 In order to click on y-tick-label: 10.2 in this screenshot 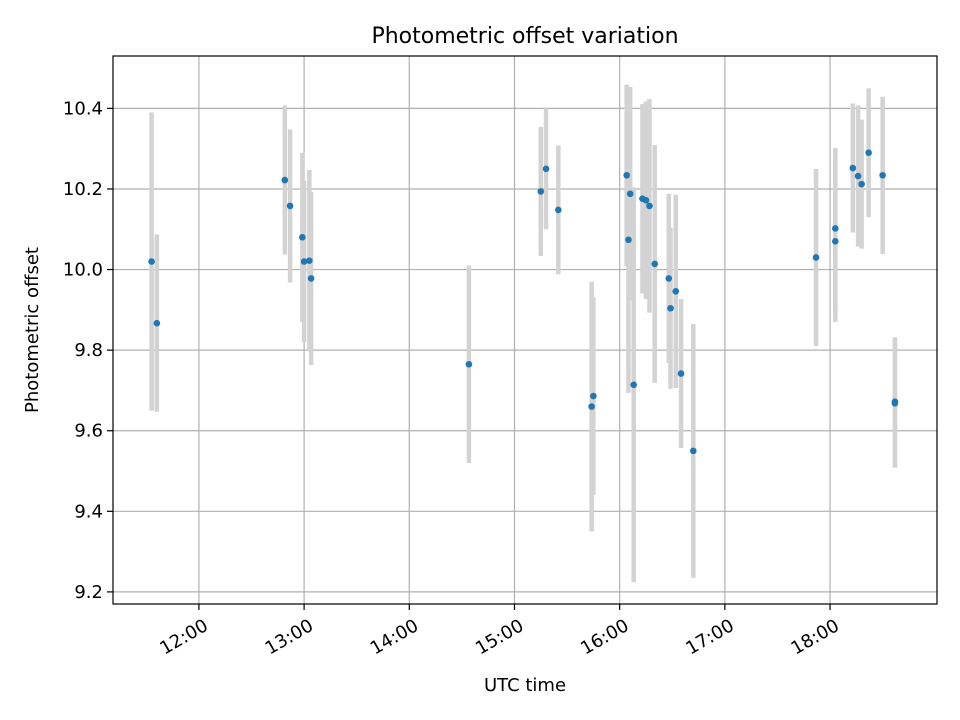, I will do `click(83, 189)`.